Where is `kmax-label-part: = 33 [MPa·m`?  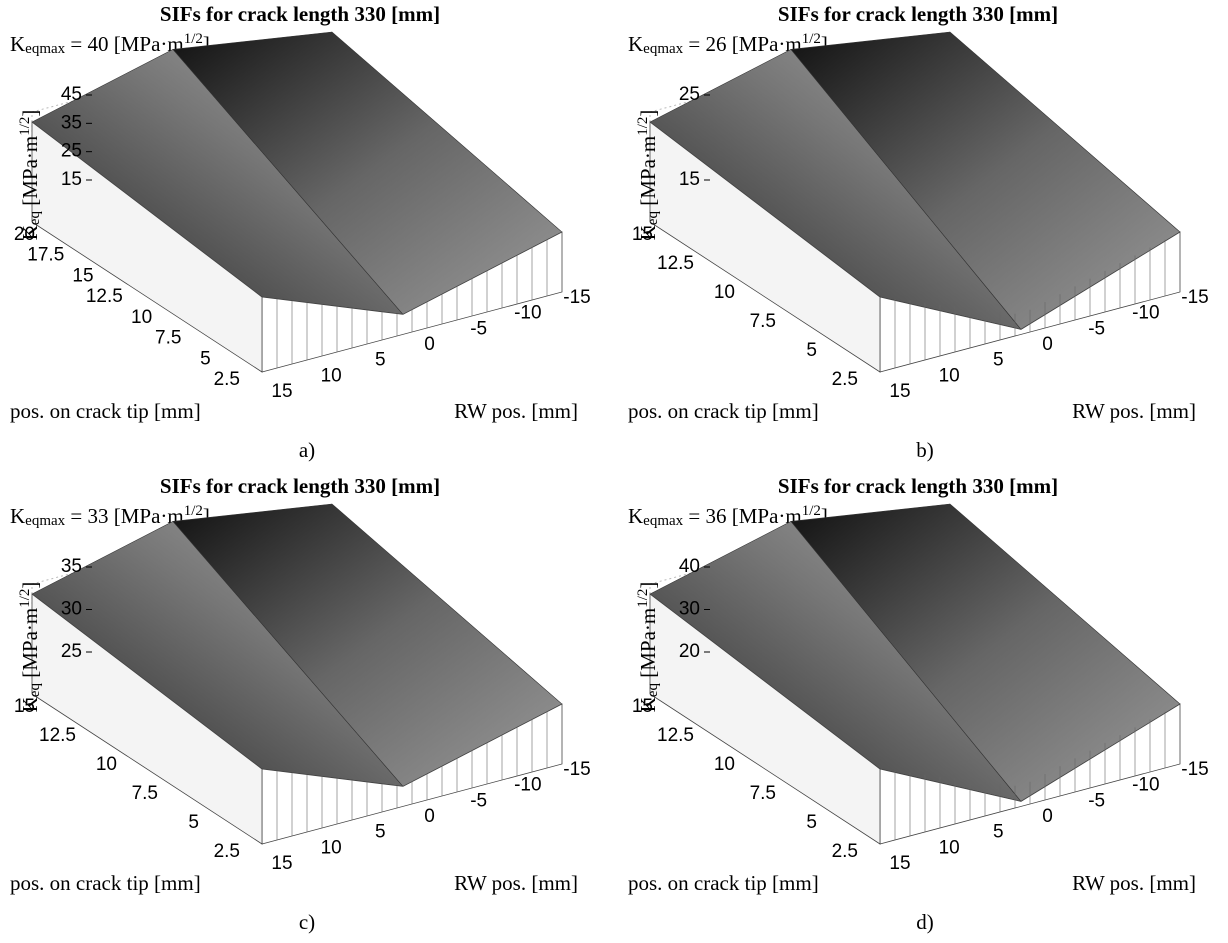 kmax-label-part: = 33 [MPa·m is located at coordinates (124, 516).